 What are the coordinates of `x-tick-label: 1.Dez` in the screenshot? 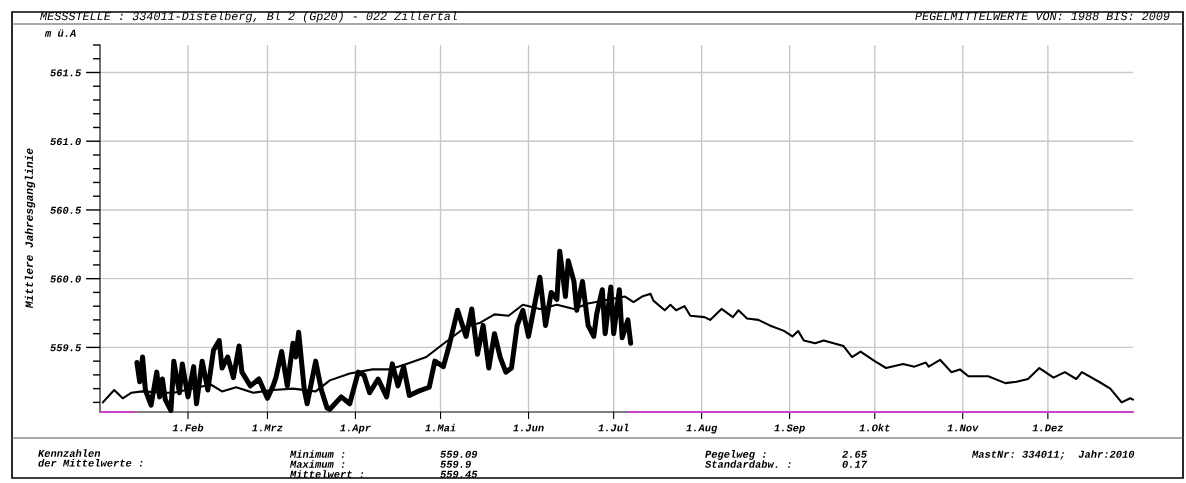 It's located at (1047, 428).